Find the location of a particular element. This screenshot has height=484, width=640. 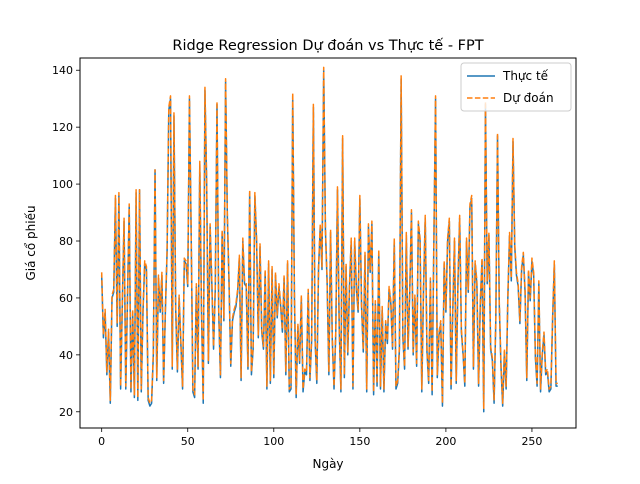

x-axis-ticks: 0 50 100 150 200 250 is located at coordinates (320, 438).